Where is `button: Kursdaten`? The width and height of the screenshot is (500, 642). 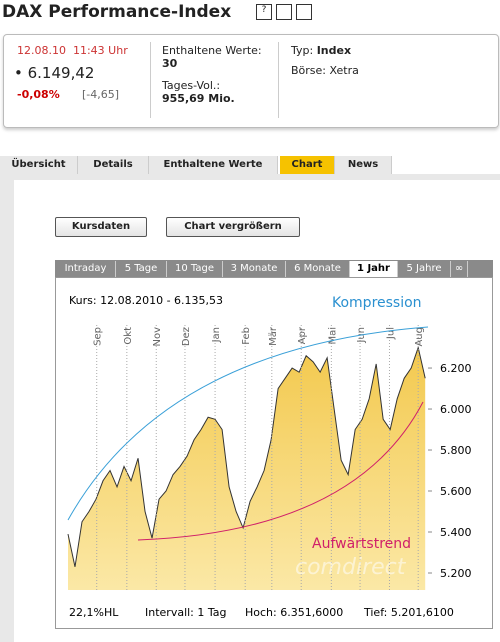 button: Kursdaten is located at coordinates (101, 227).